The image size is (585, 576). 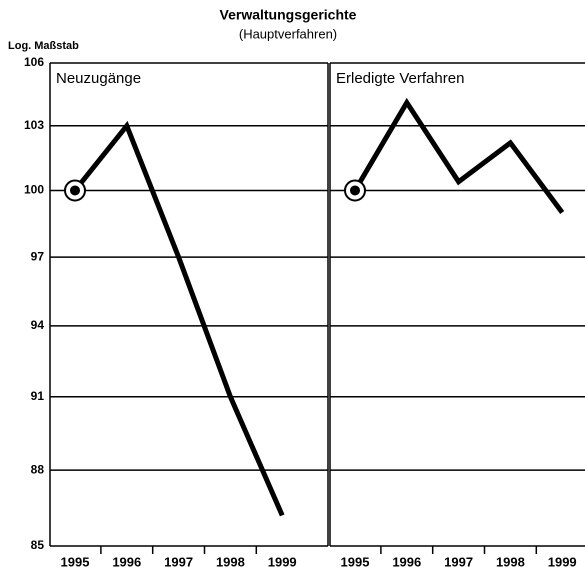 I want to click on y-tick-label: 106, so click(x=34, y=62).